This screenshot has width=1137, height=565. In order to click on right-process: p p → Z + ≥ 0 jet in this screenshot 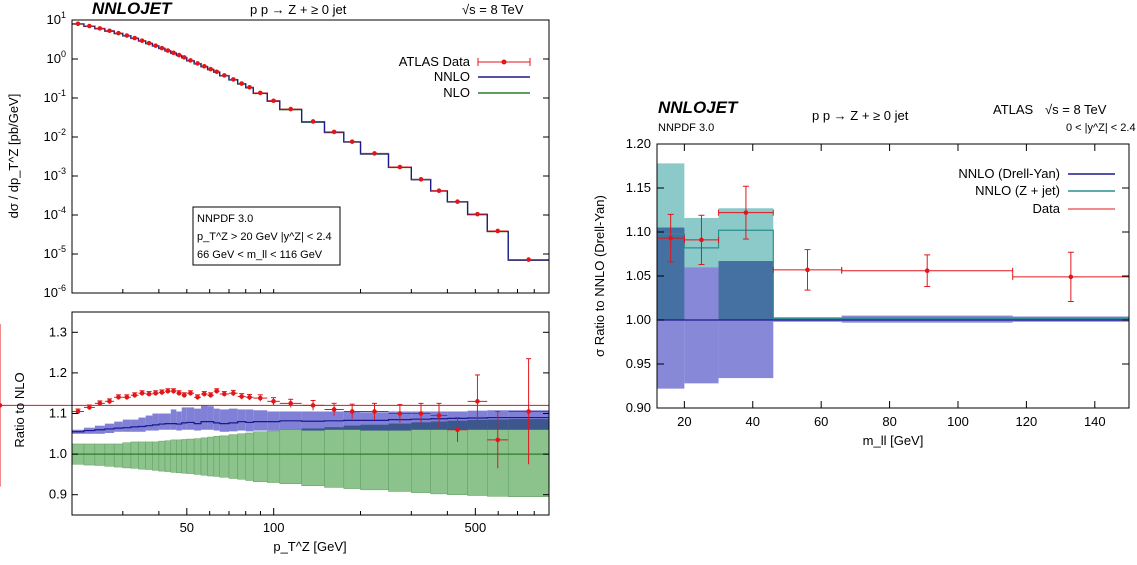, I will do `click(860, 115)`.